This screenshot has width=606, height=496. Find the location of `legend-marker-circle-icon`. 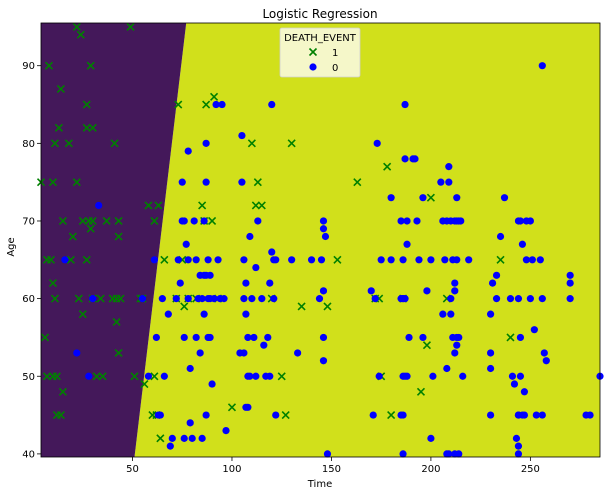

legend-marker-circle-icon is located at coordinates (313, 67).